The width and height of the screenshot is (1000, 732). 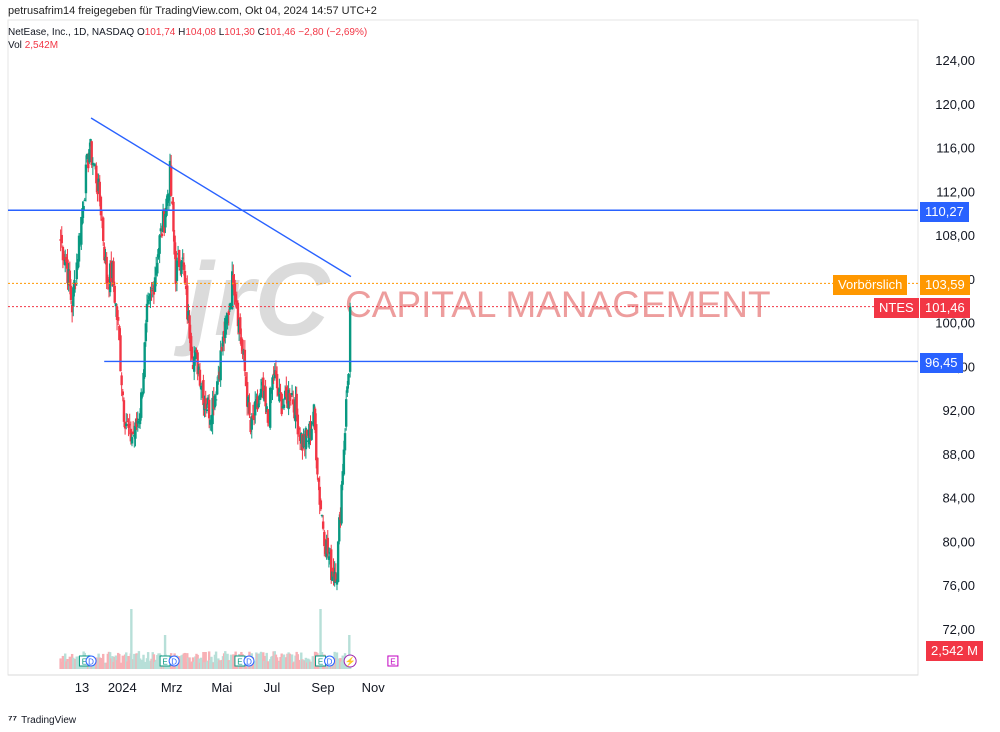 What do you see at coordinates (944, 212) in the screenshot?
I see `level-upper-badge: 110,27` at bounding box center [944, 212].